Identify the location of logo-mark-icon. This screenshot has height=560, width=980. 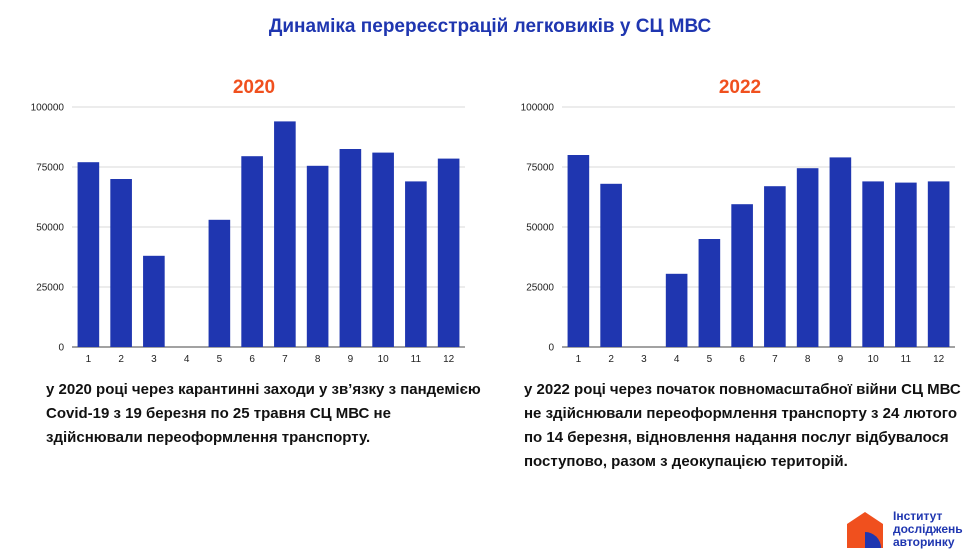
(865, 530).